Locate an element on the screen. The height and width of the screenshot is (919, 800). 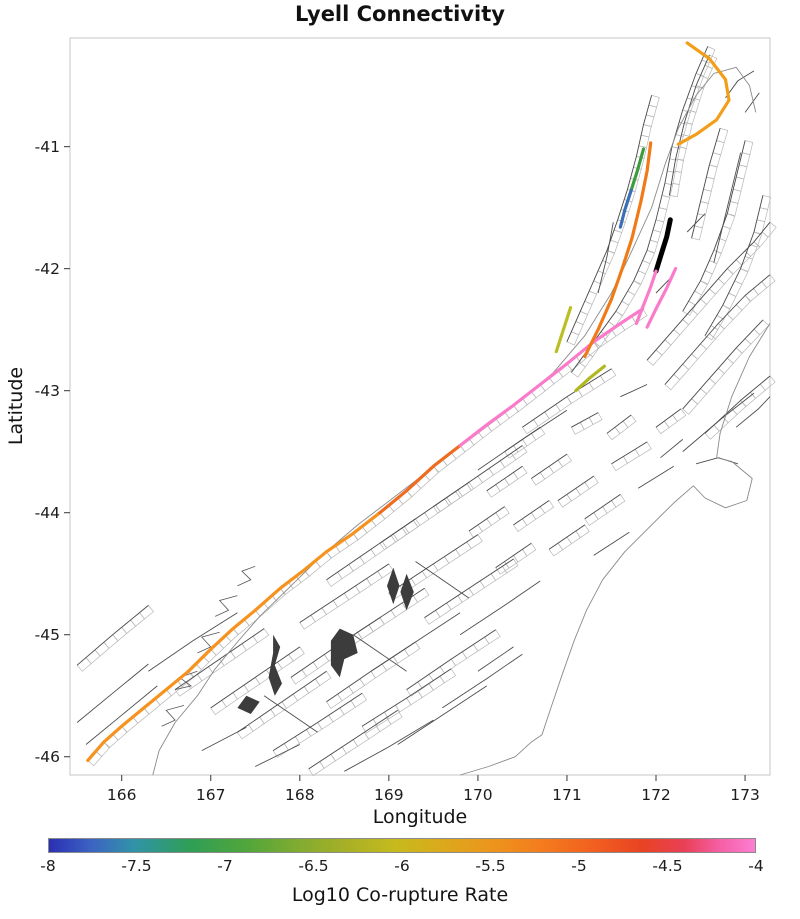
svg-text: -46 is located at coordinates (47, 757).